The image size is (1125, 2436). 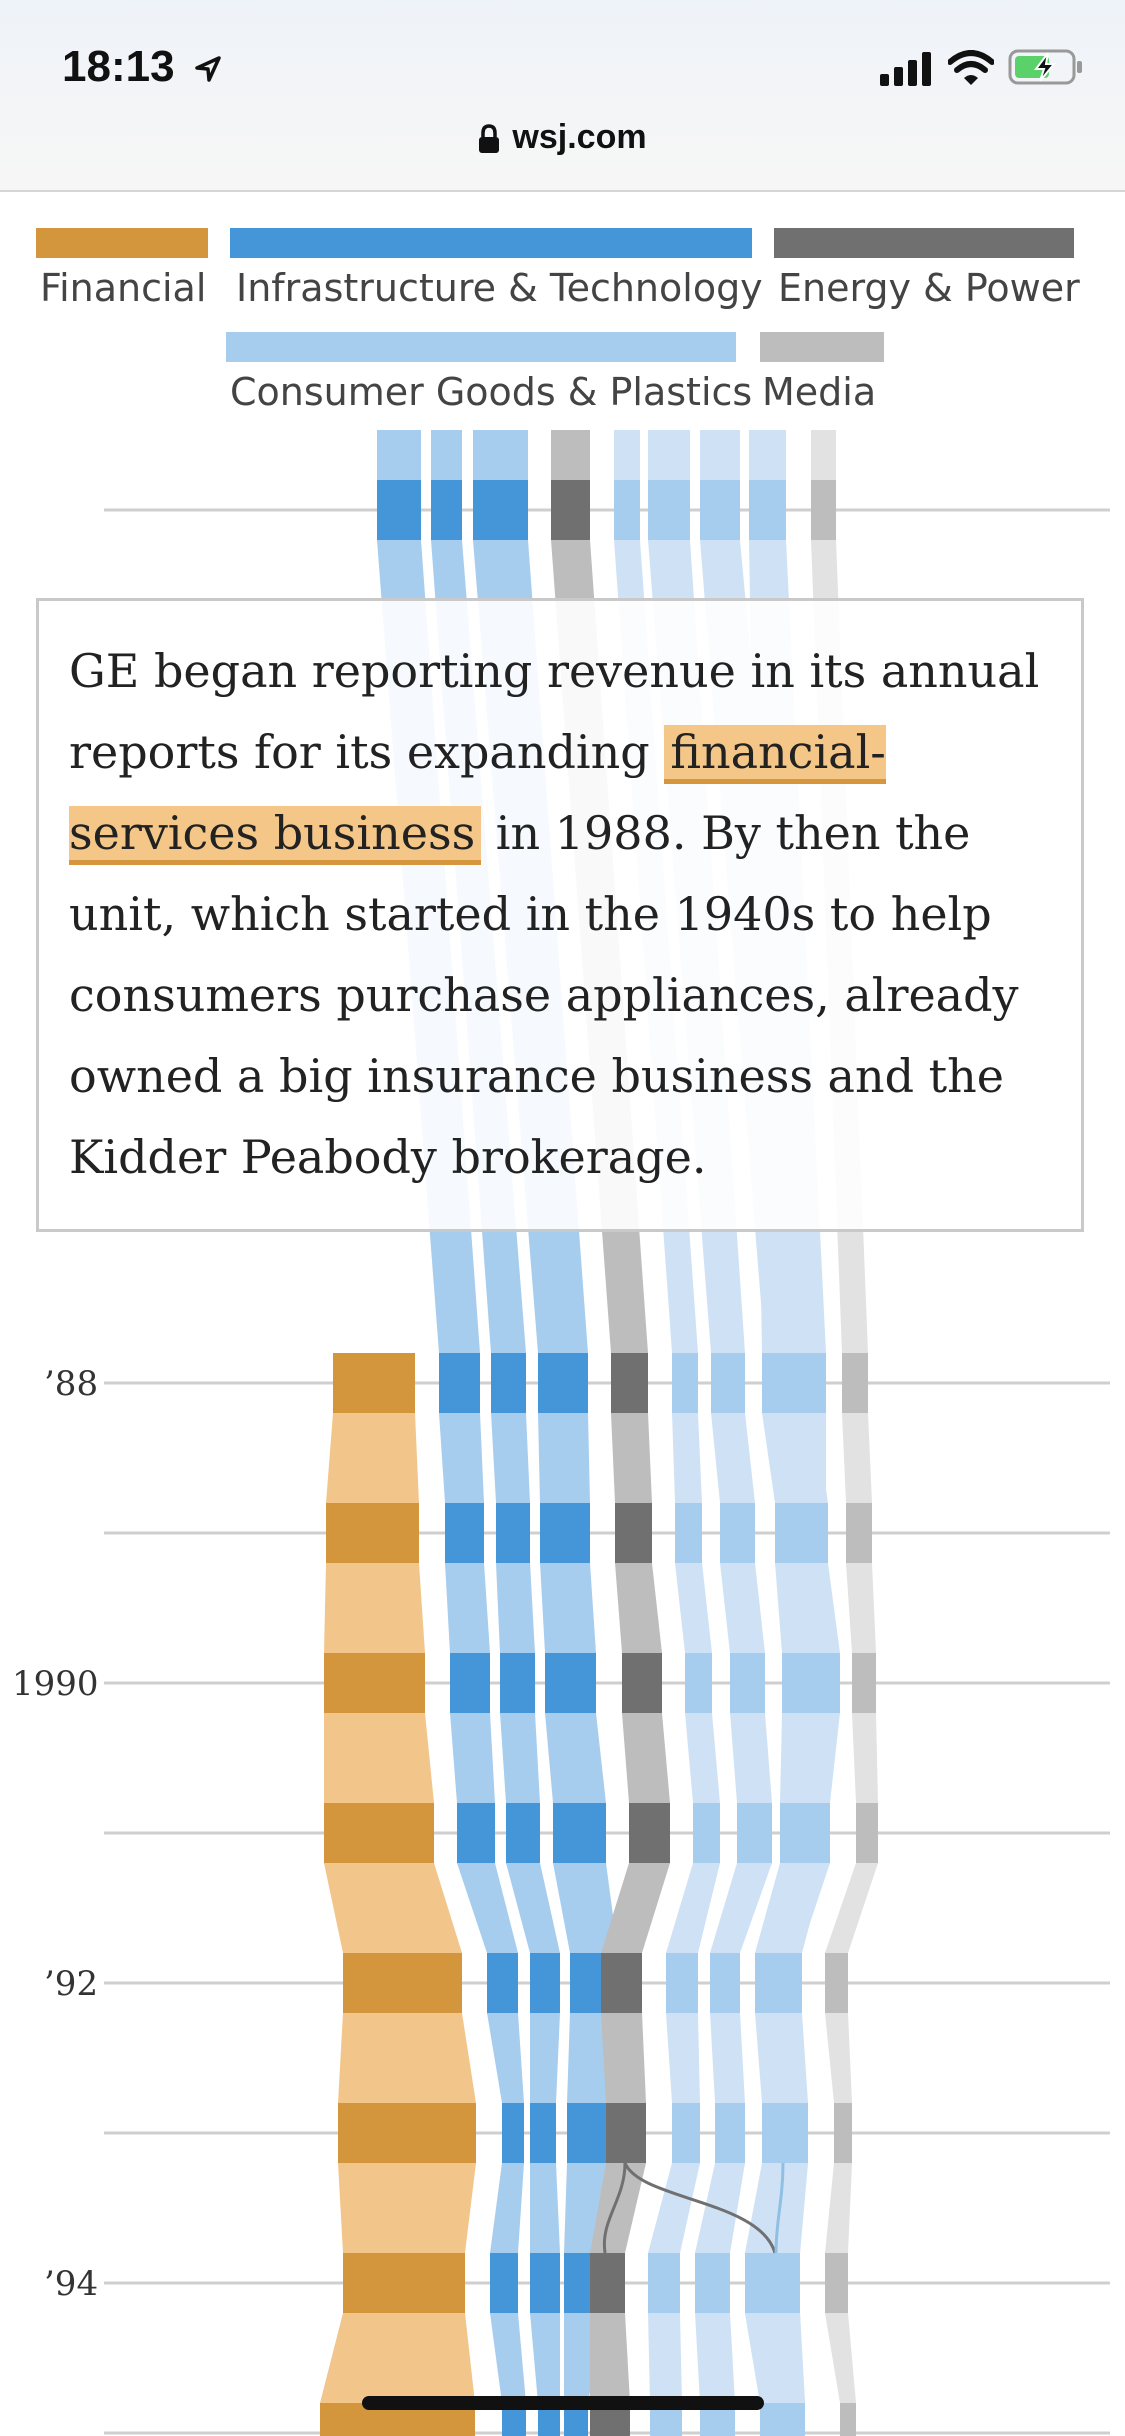 What do you see at coordinates (720, 455) in the screenshot?
I see `stream-consumer-3-tail` at bounding box center [720, 455].